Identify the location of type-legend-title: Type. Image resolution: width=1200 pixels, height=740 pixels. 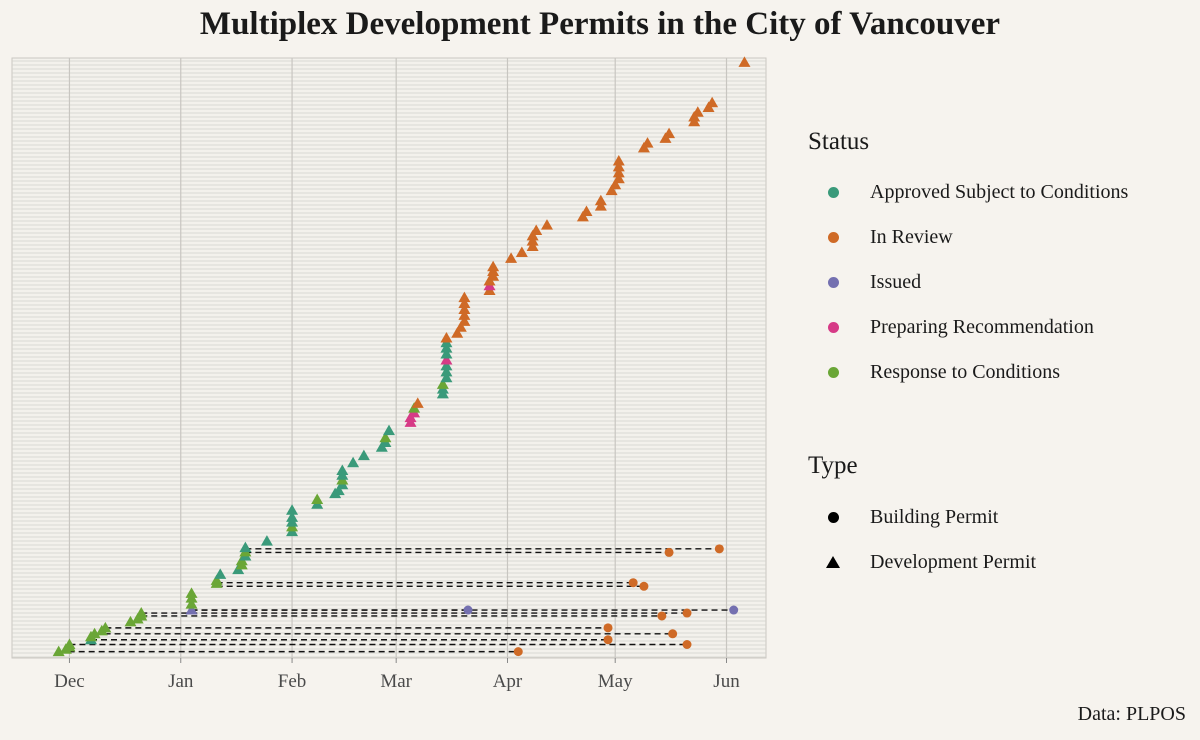
(833, 465).